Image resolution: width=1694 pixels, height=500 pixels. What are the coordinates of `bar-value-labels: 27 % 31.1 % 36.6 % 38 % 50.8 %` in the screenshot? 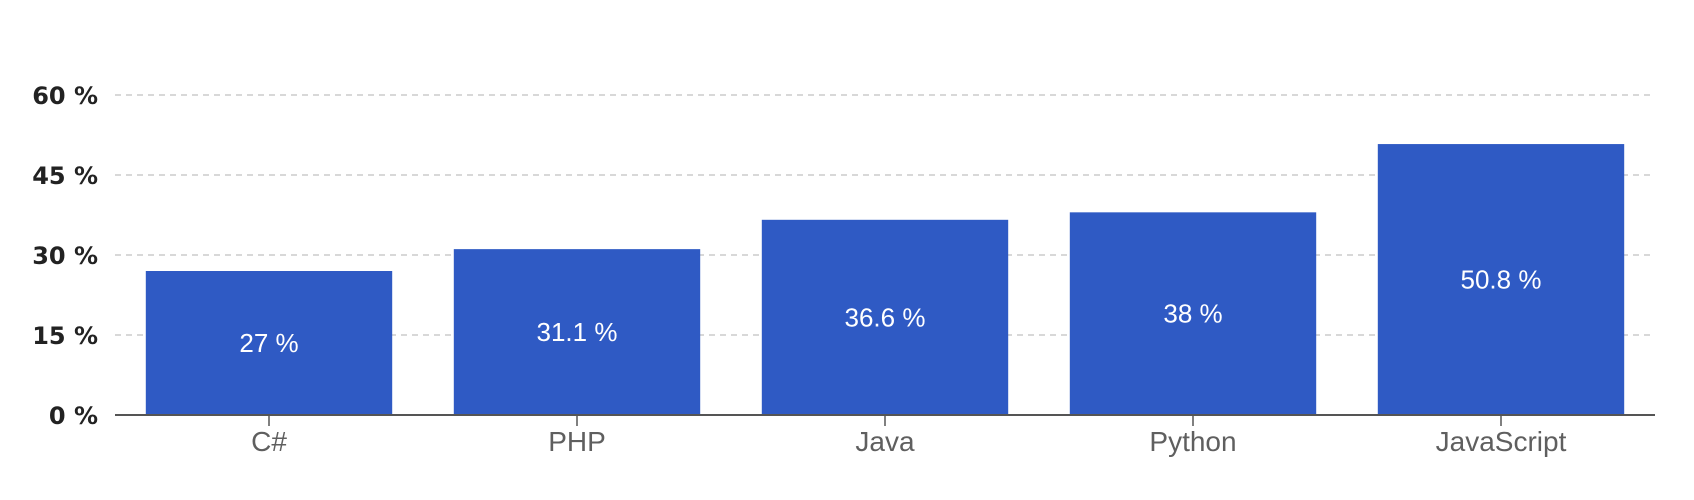 It's located at (890, 311).